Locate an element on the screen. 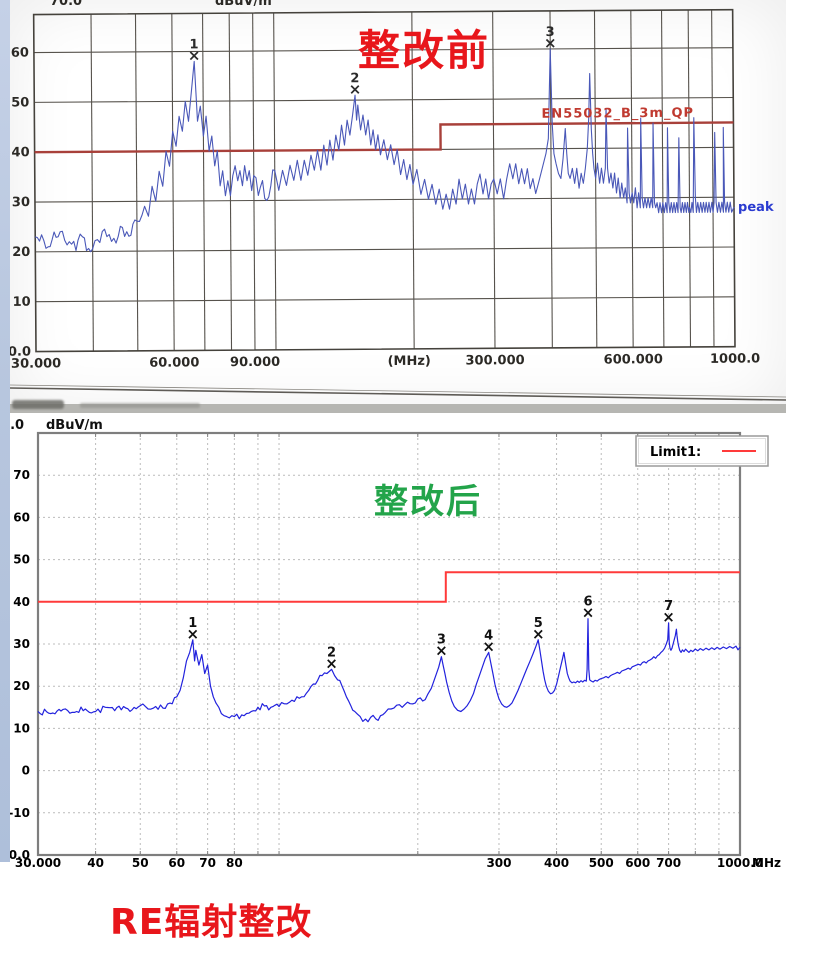 This screenshot has height=973, width=814. after-annotation-label: 整改后 is located at coordinates (428, 502).